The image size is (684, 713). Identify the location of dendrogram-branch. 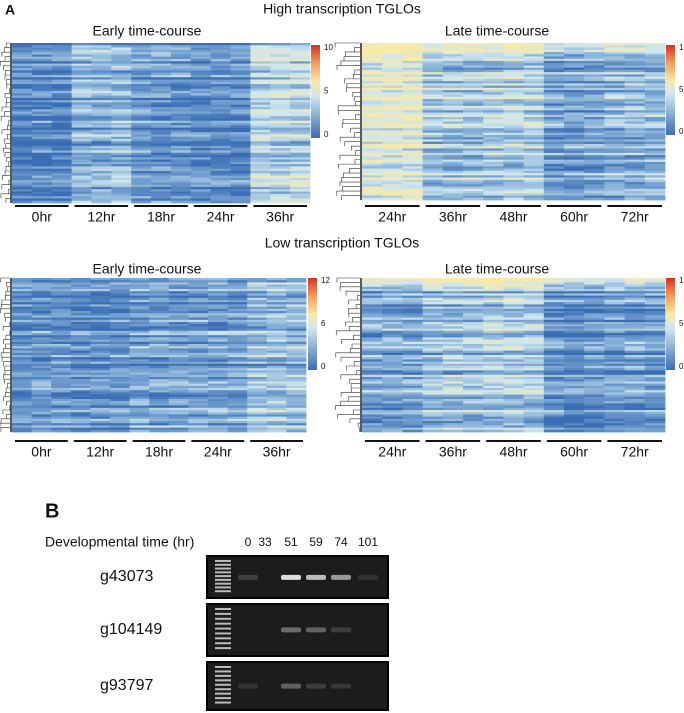
(348, 67).